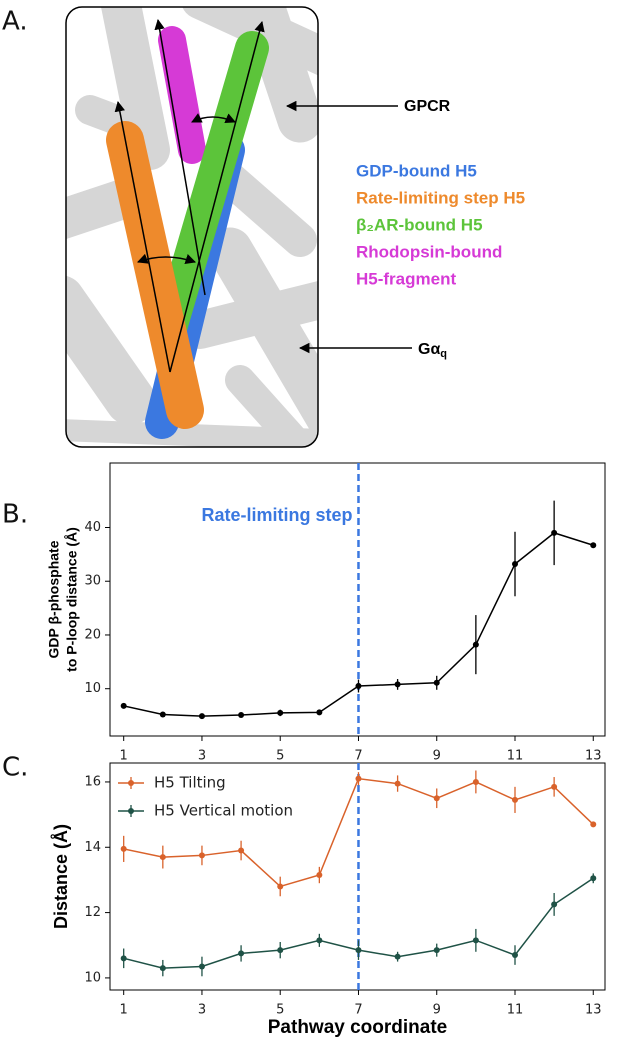 This screenshot has width=617, height=1045. What do you see at coordinates (427, 106) in the screenshot?
I see `gpcr-label: GPCR` at bounding box center [427, 106].